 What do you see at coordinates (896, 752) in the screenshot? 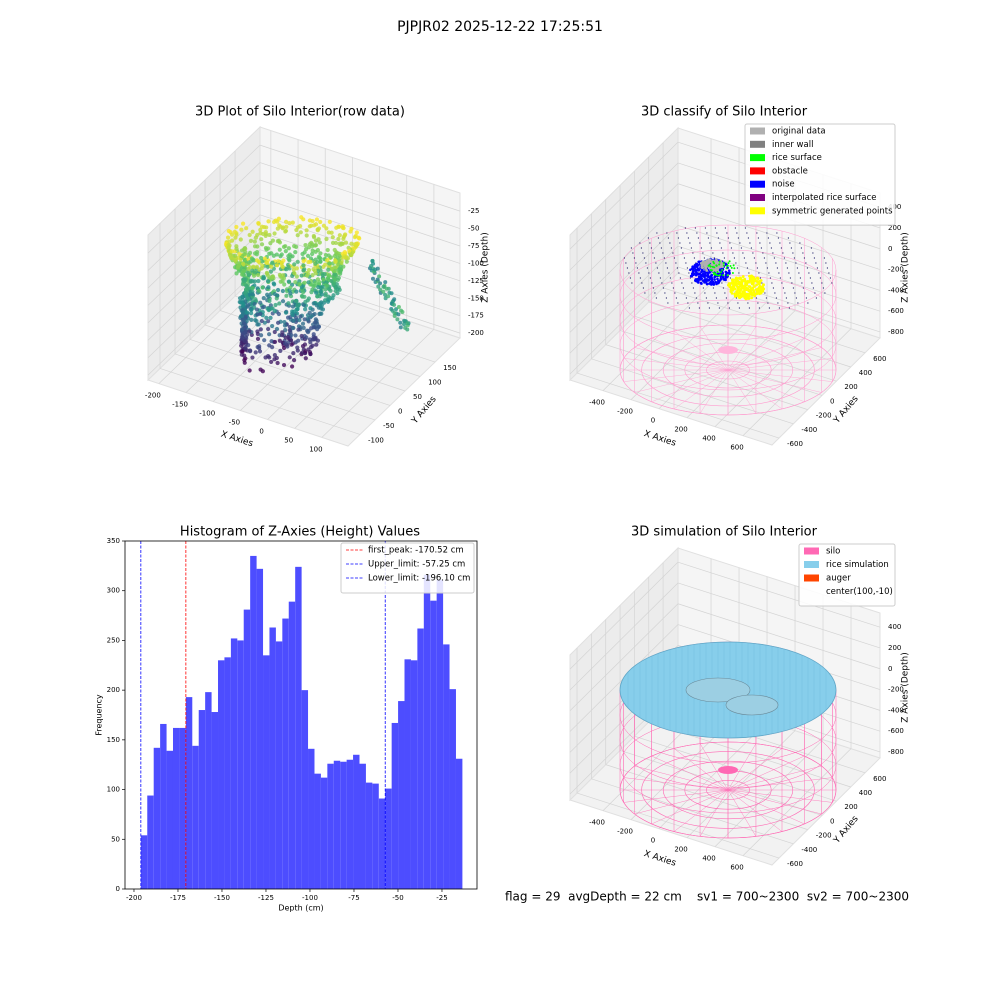
I see `z-tick-label: -800` at bounding box center [896, 752].